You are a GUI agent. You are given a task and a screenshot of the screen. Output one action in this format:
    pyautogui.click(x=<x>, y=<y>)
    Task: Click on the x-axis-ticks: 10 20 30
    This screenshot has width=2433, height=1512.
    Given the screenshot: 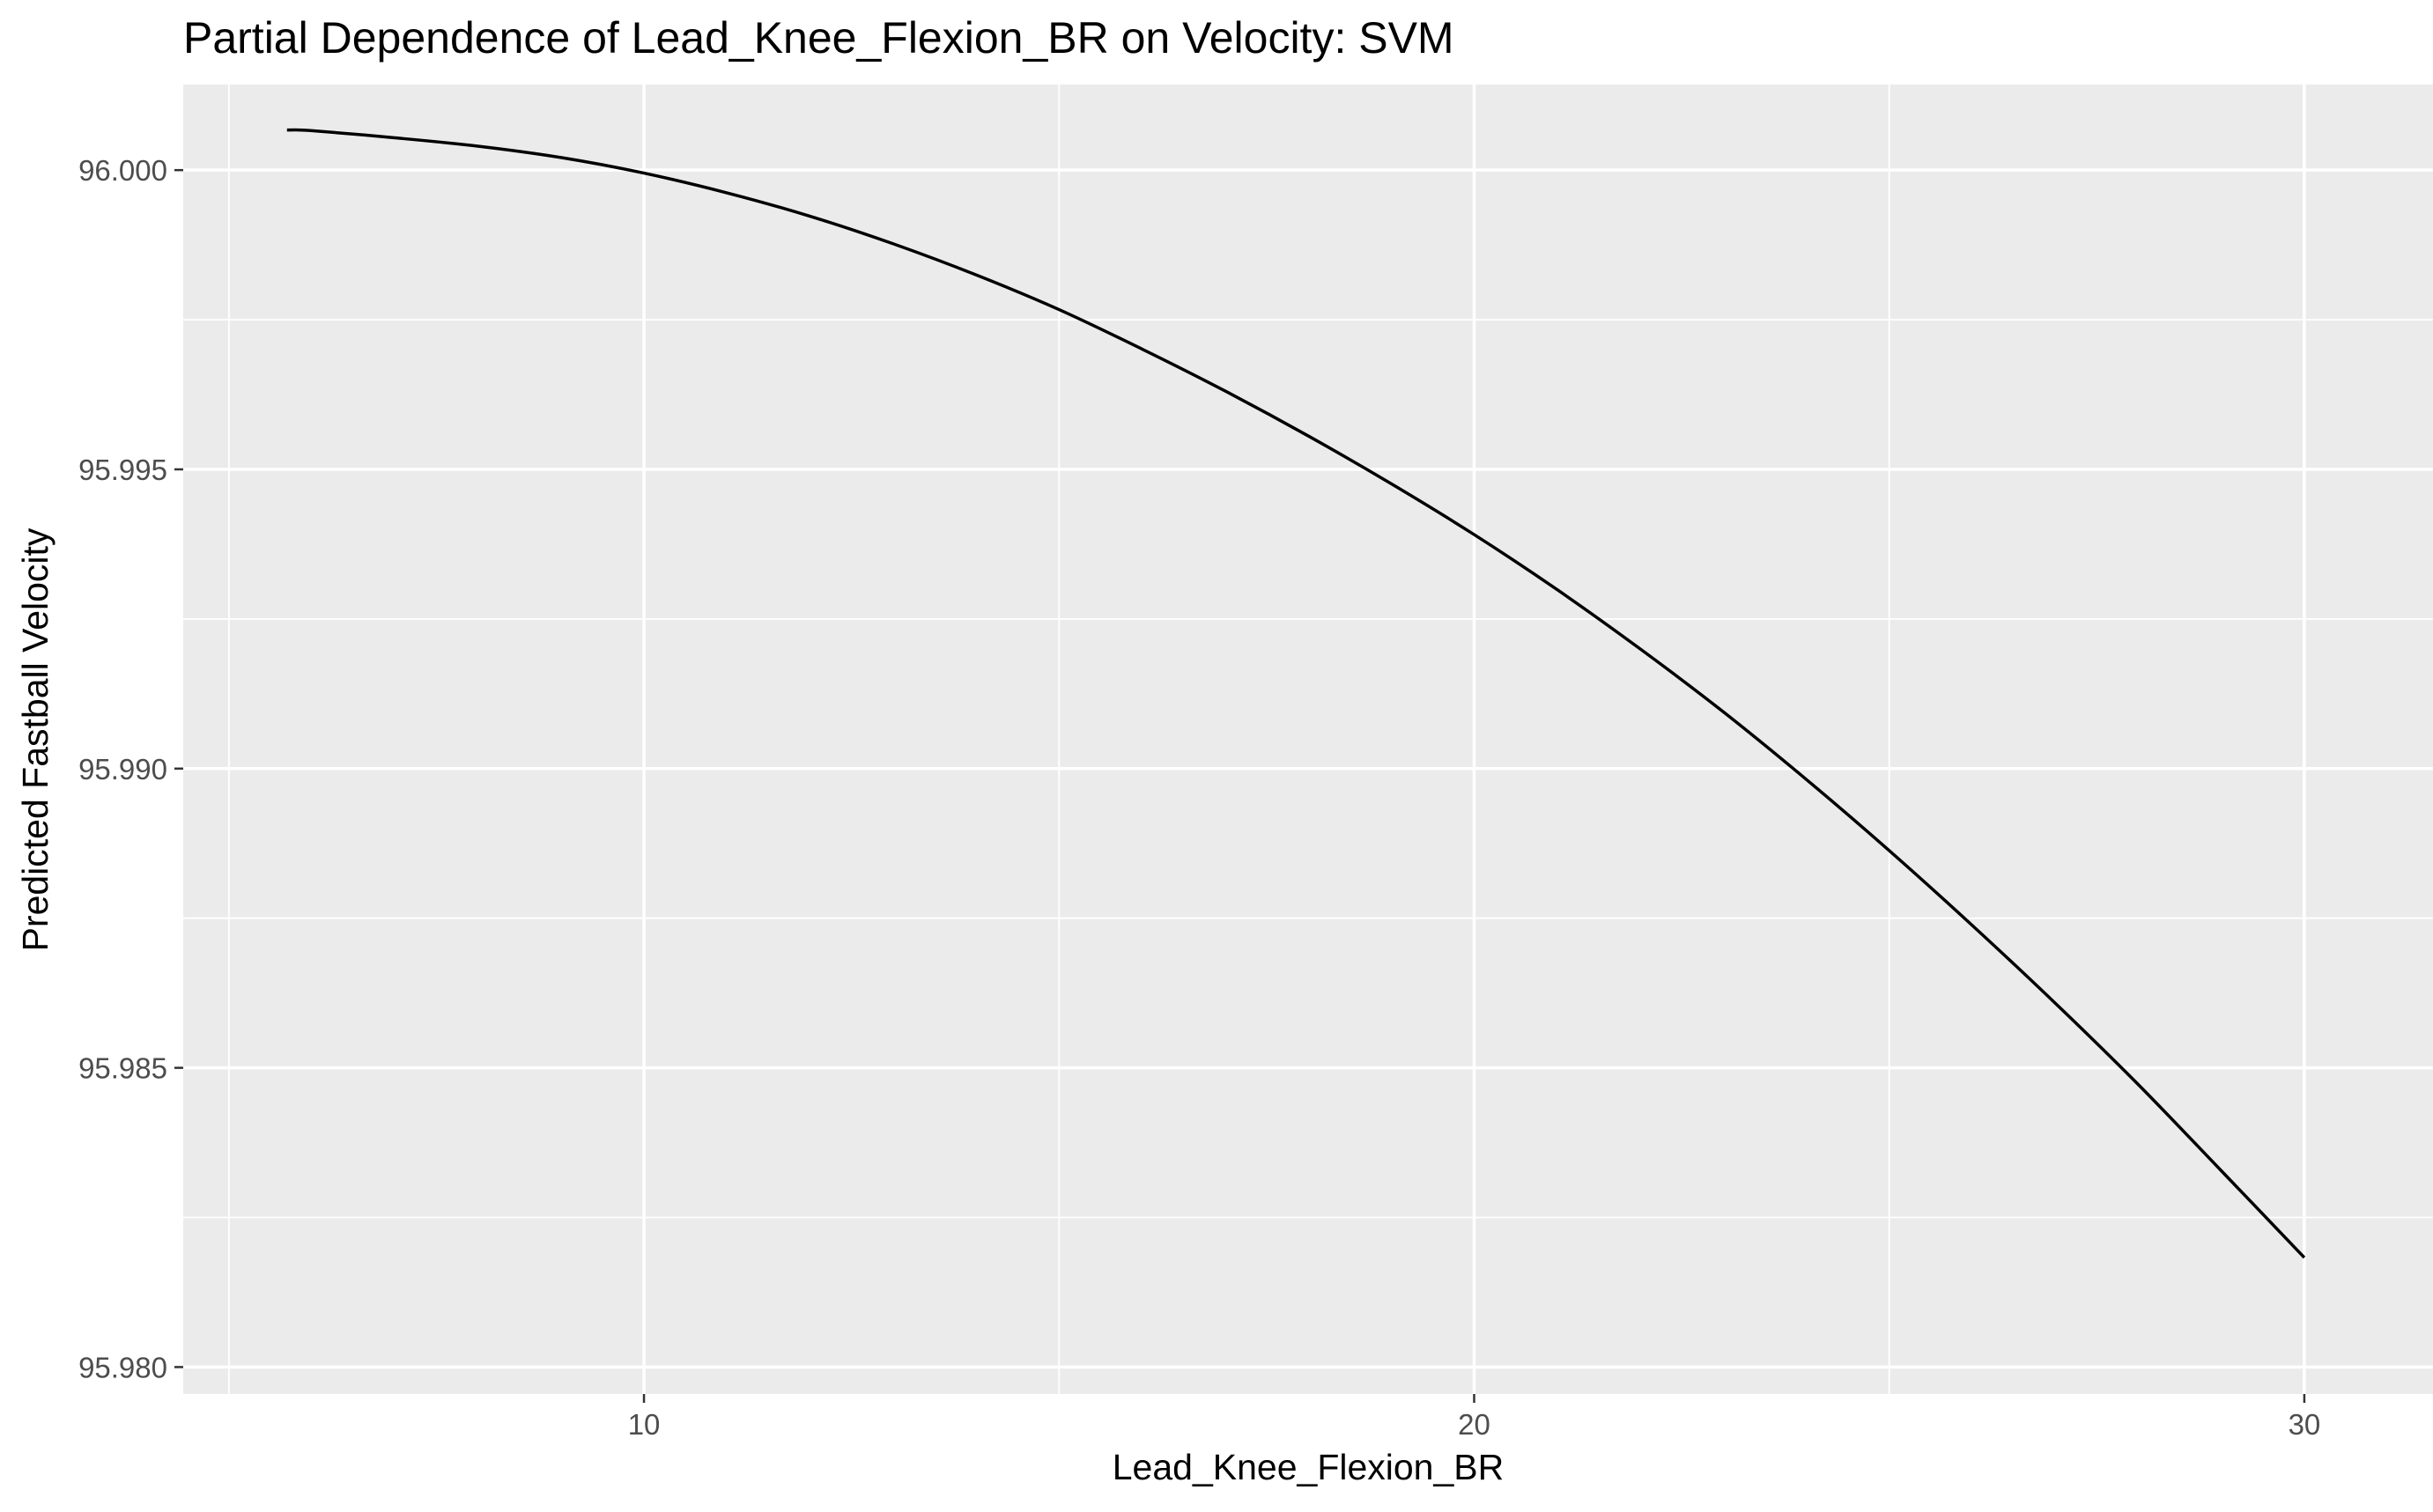 What is the action you would take?
    pyautogui.click(x=1474, y=1418)
    